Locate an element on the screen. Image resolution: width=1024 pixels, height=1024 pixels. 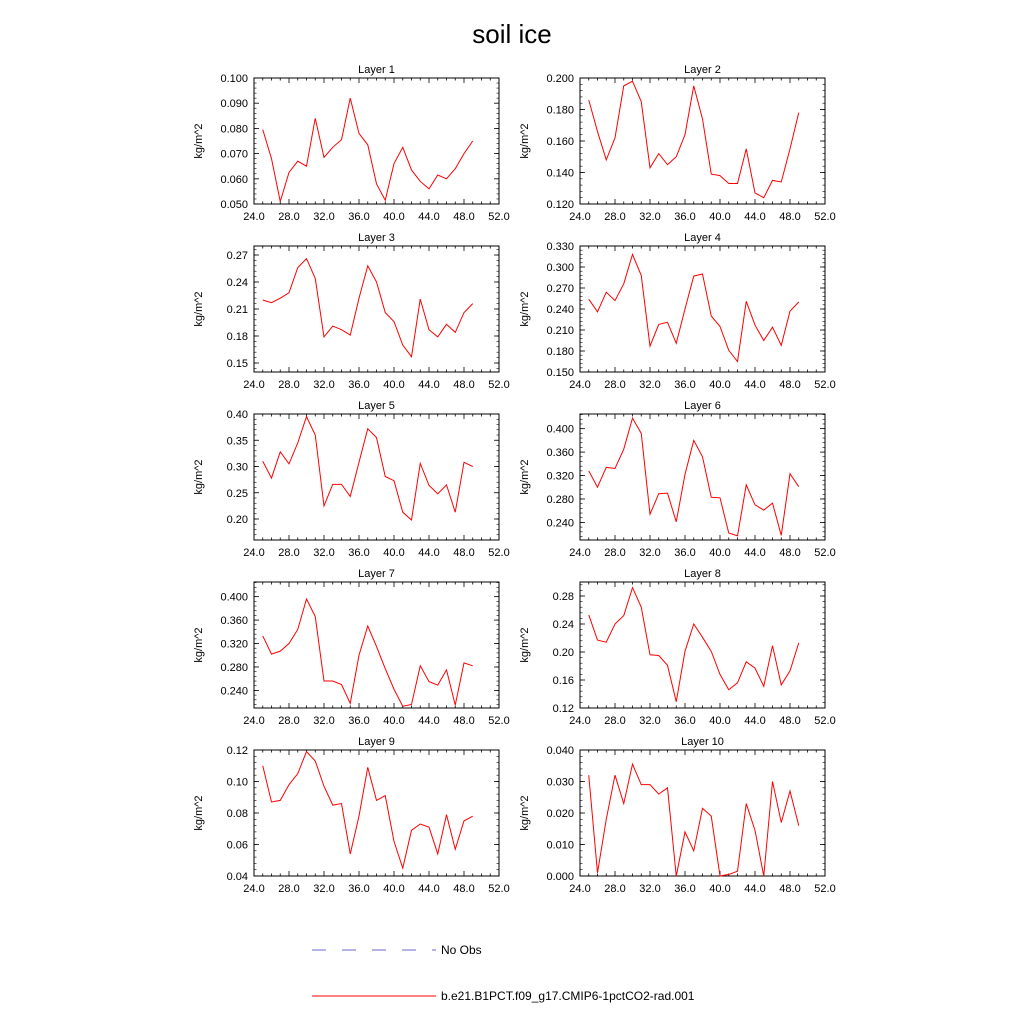
y-tick-label: 0.12 is located at coordinates (237, 751).